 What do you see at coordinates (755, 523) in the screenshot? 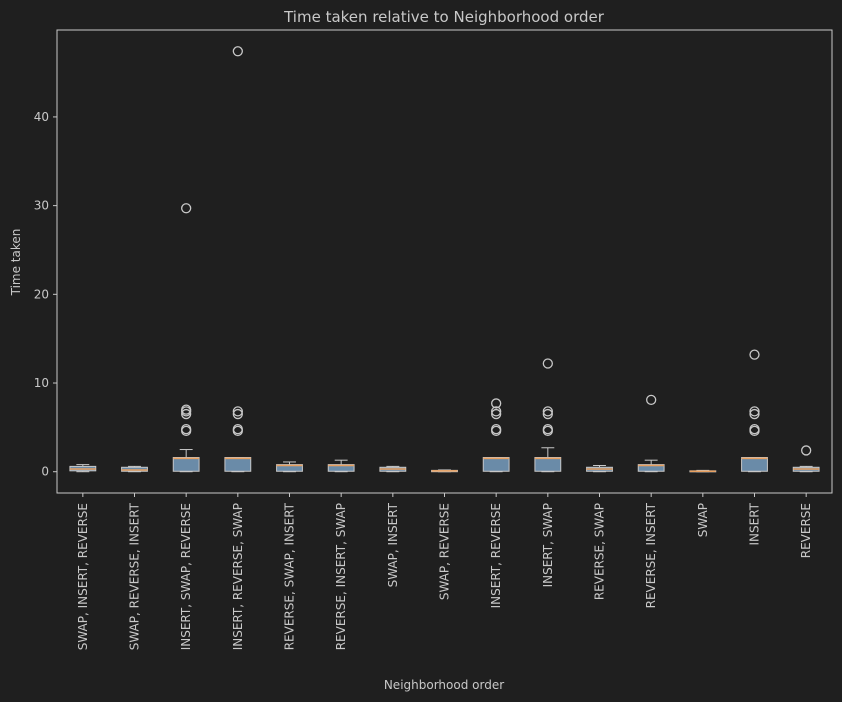
I see `x-tick-label: INSERT` at bounding box center [755, 523].